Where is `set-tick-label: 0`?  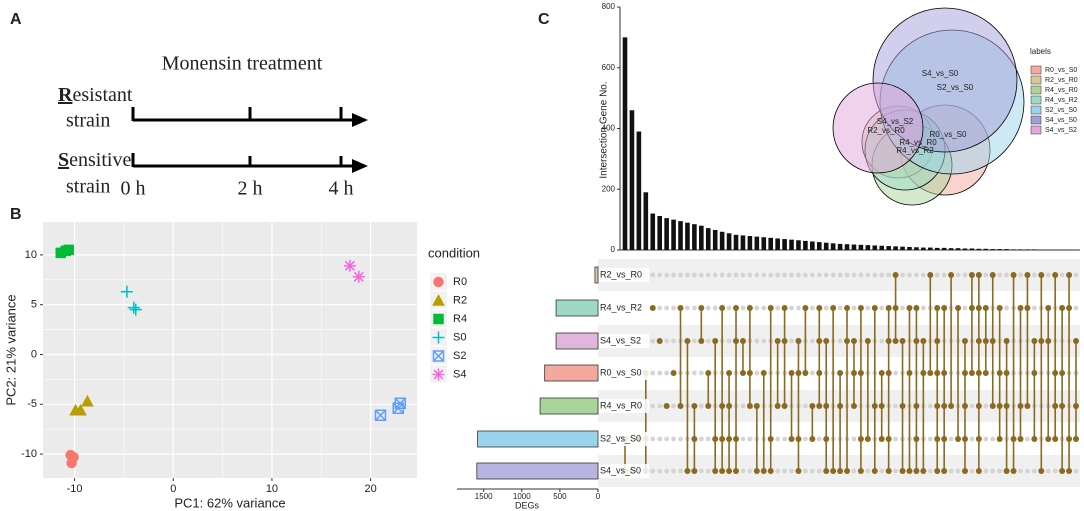 set-tick-label: 0 is located at coordinates (598, 496).